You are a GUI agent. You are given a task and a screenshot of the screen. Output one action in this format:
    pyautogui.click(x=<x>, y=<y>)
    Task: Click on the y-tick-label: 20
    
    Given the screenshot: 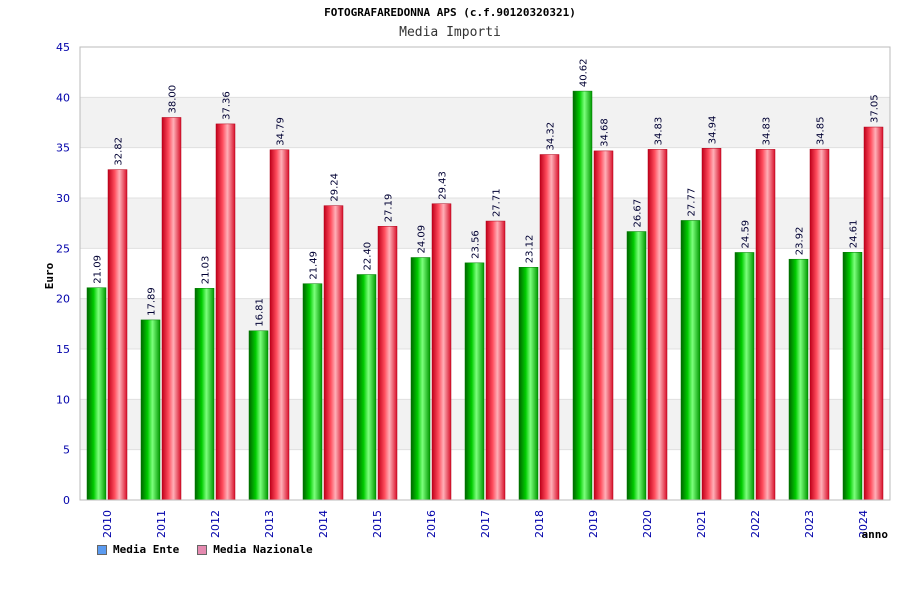 What is the action you would take?
    pyautogui.click(x=63, y=299)
    